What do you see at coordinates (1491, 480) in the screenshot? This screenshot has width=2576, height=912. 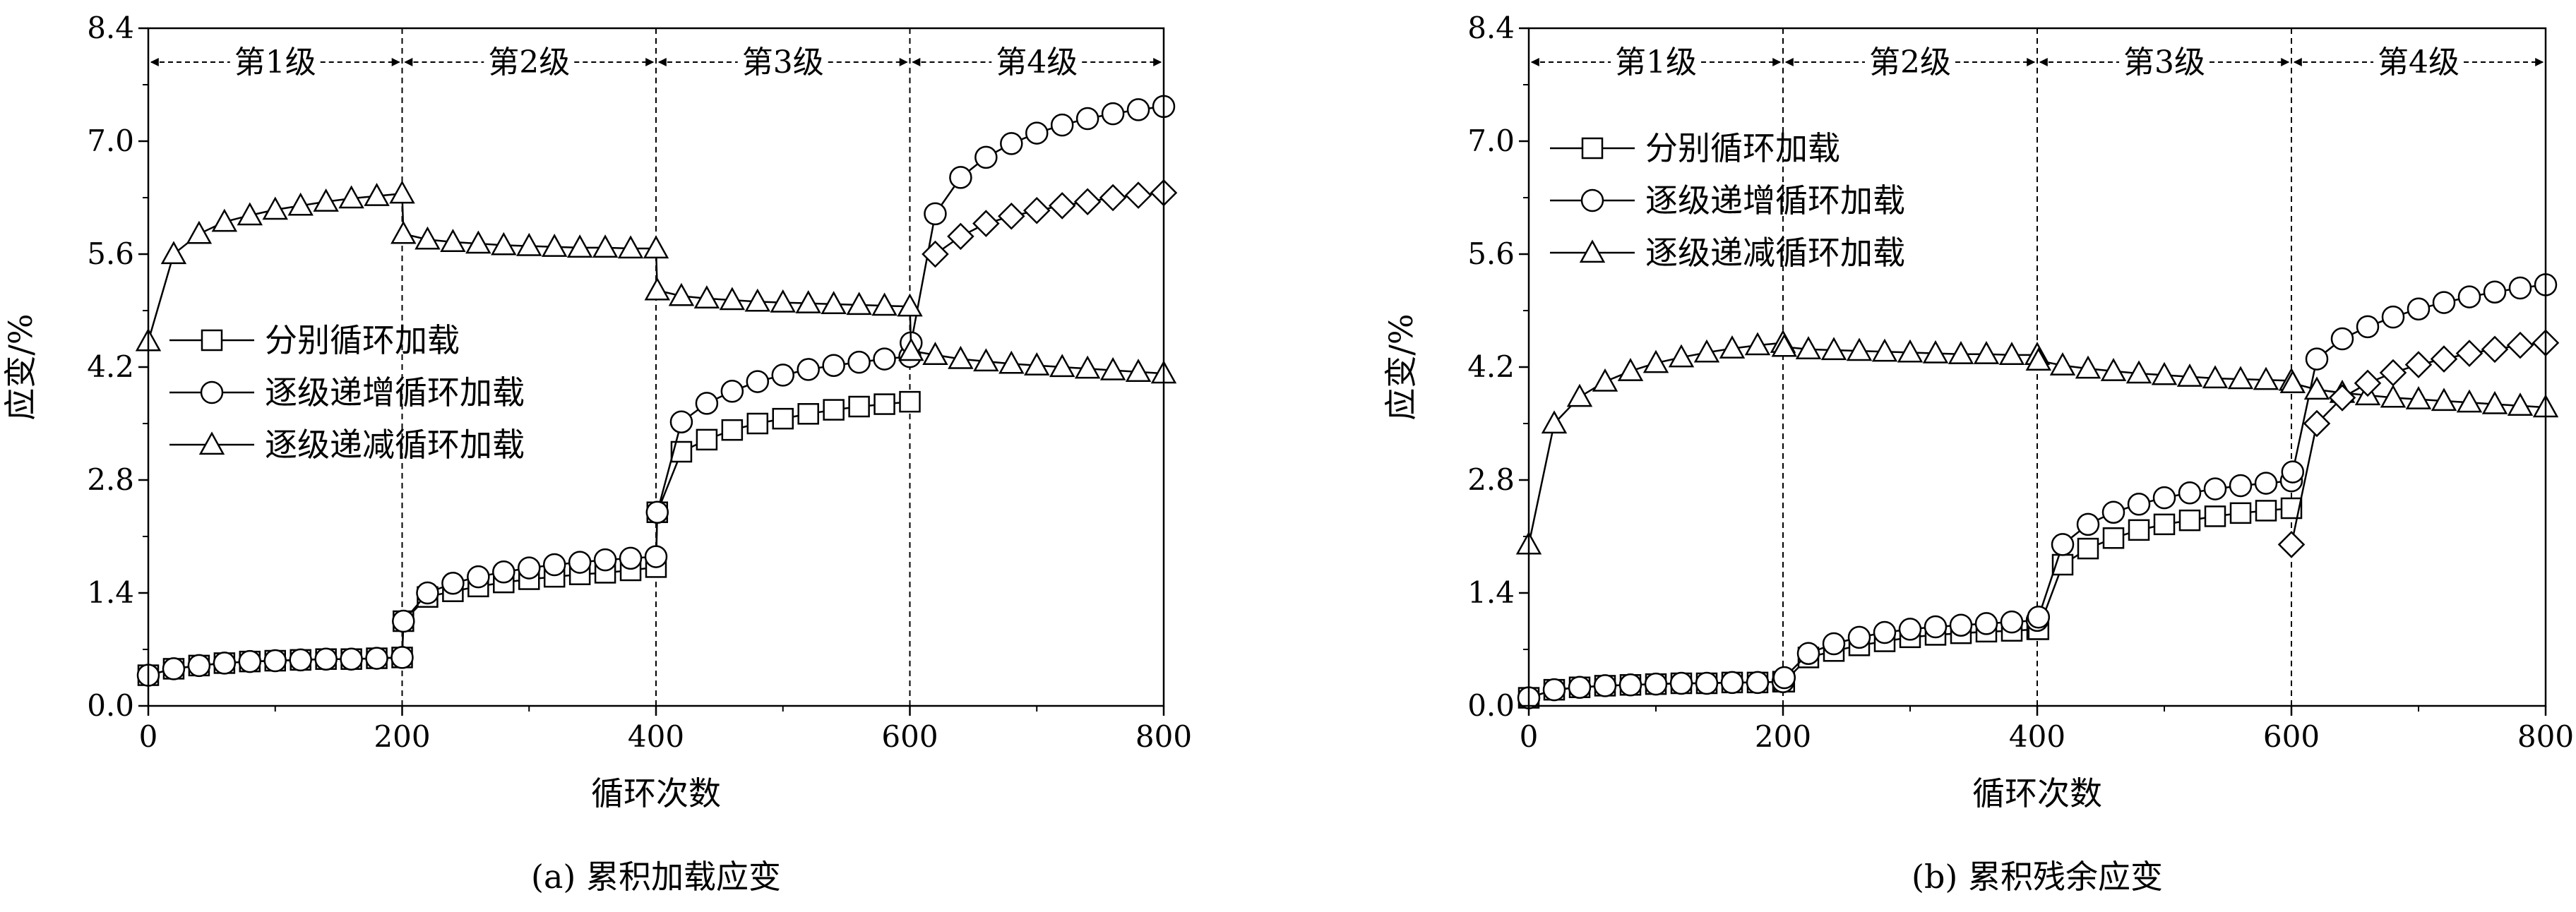 I see `panel-b-y-tick-label: 2.8` at bounding box center [1491, 480].